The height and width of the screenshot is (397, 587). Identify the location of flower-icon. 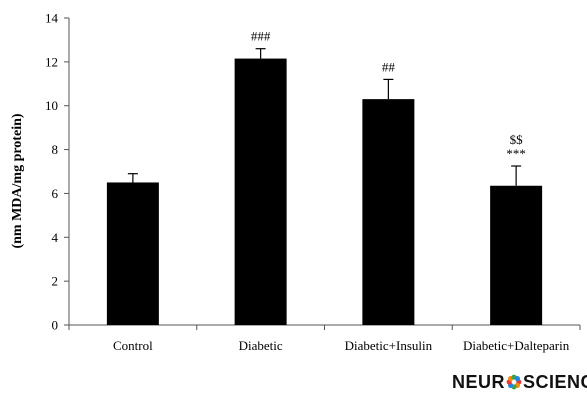
(514, 382).